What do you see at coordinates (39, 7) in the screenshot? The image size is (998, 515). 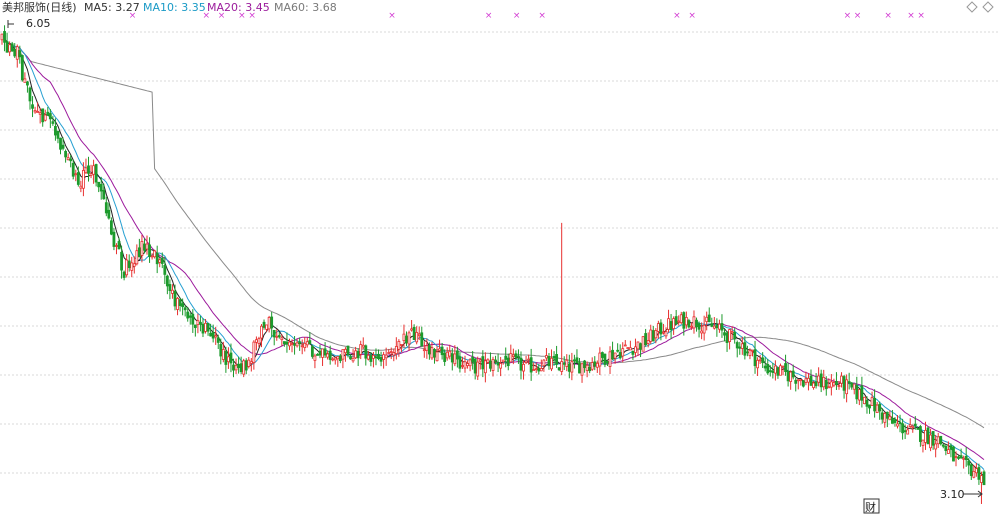 I see `stock-name: 美邦服饰(日线)` at bounding box center [39, 7].